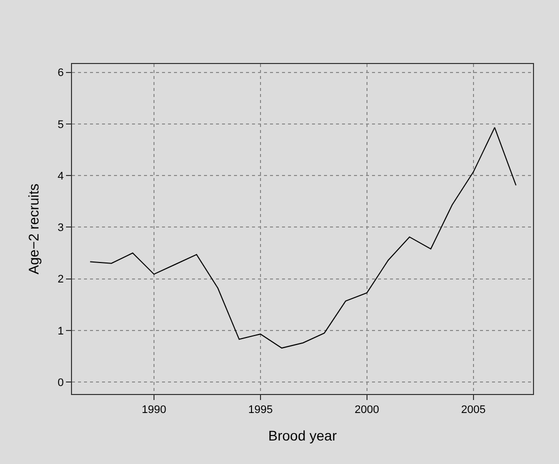 The width and height of the screenshot is (559, 464). What do you see at coordinates (61, 280) in the screenshot?
I see `y-tick-label: 2` at bounding box center [61, 280].